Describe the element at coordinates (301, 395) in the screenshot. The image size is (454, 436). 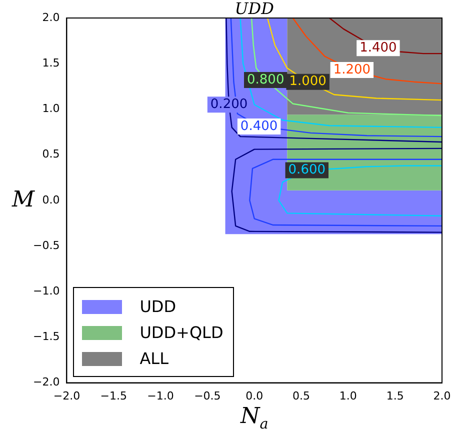
I see `x-tick-label: 0.5` at that location.